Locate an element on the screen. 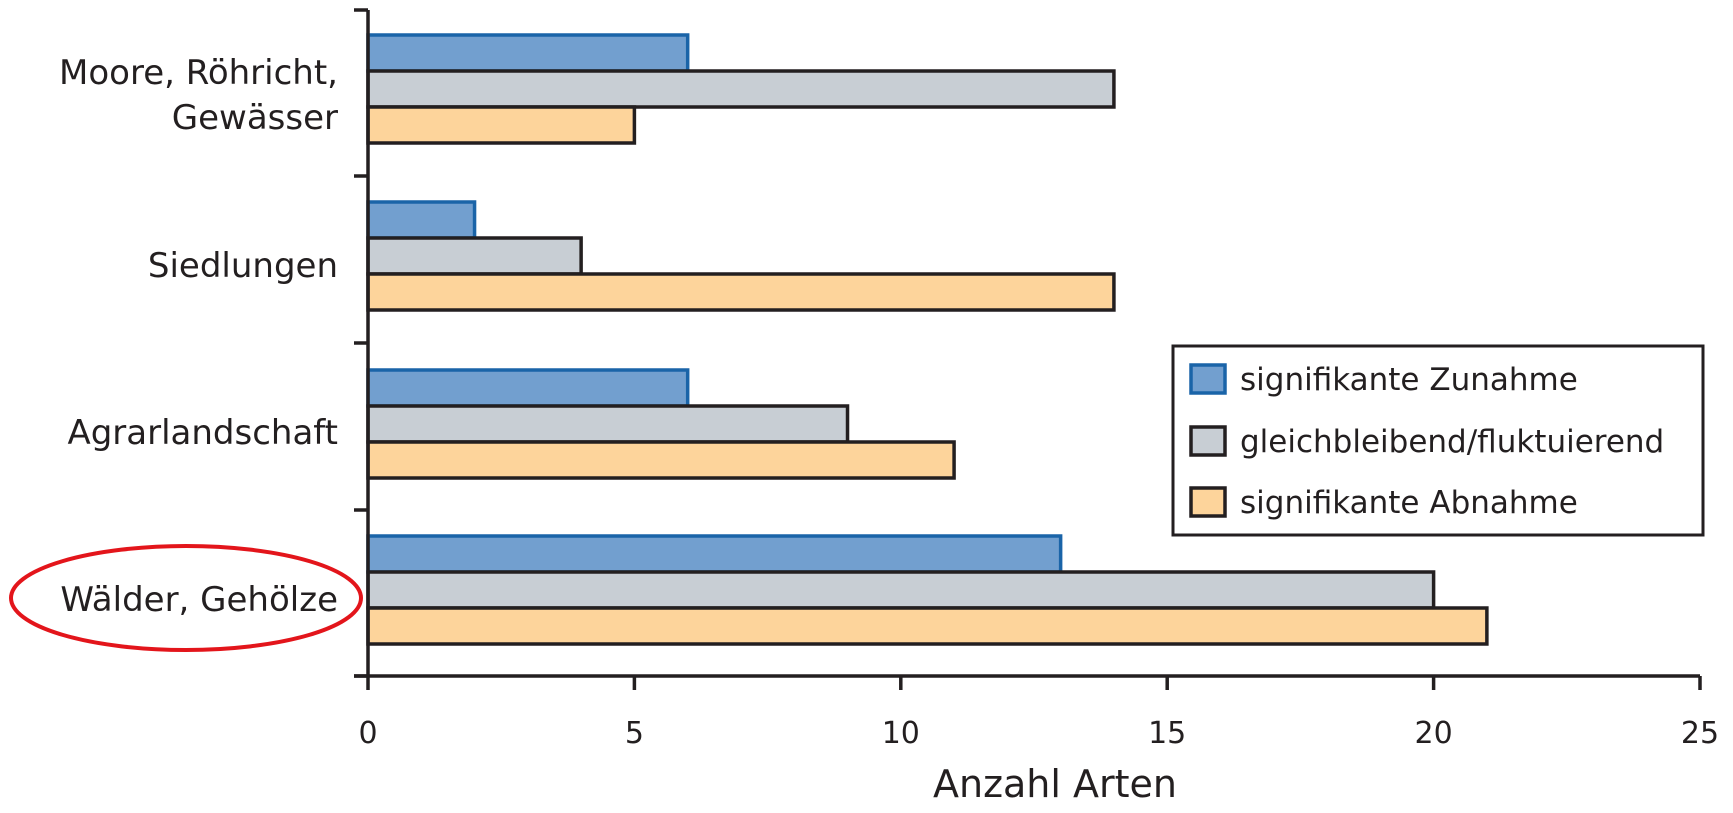 This screenshot has width=1733, height=813. highlight-ellipse is located at coordinates (186, 598).